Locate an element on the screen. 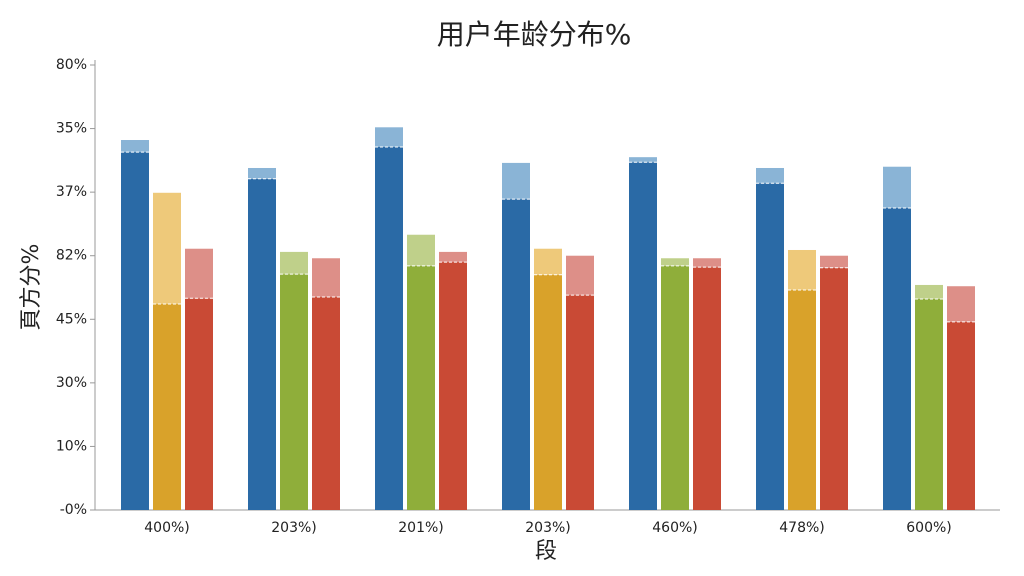 The image size is (1024, 576). y-tick-label: 80% is located at coordinates (71, 65).